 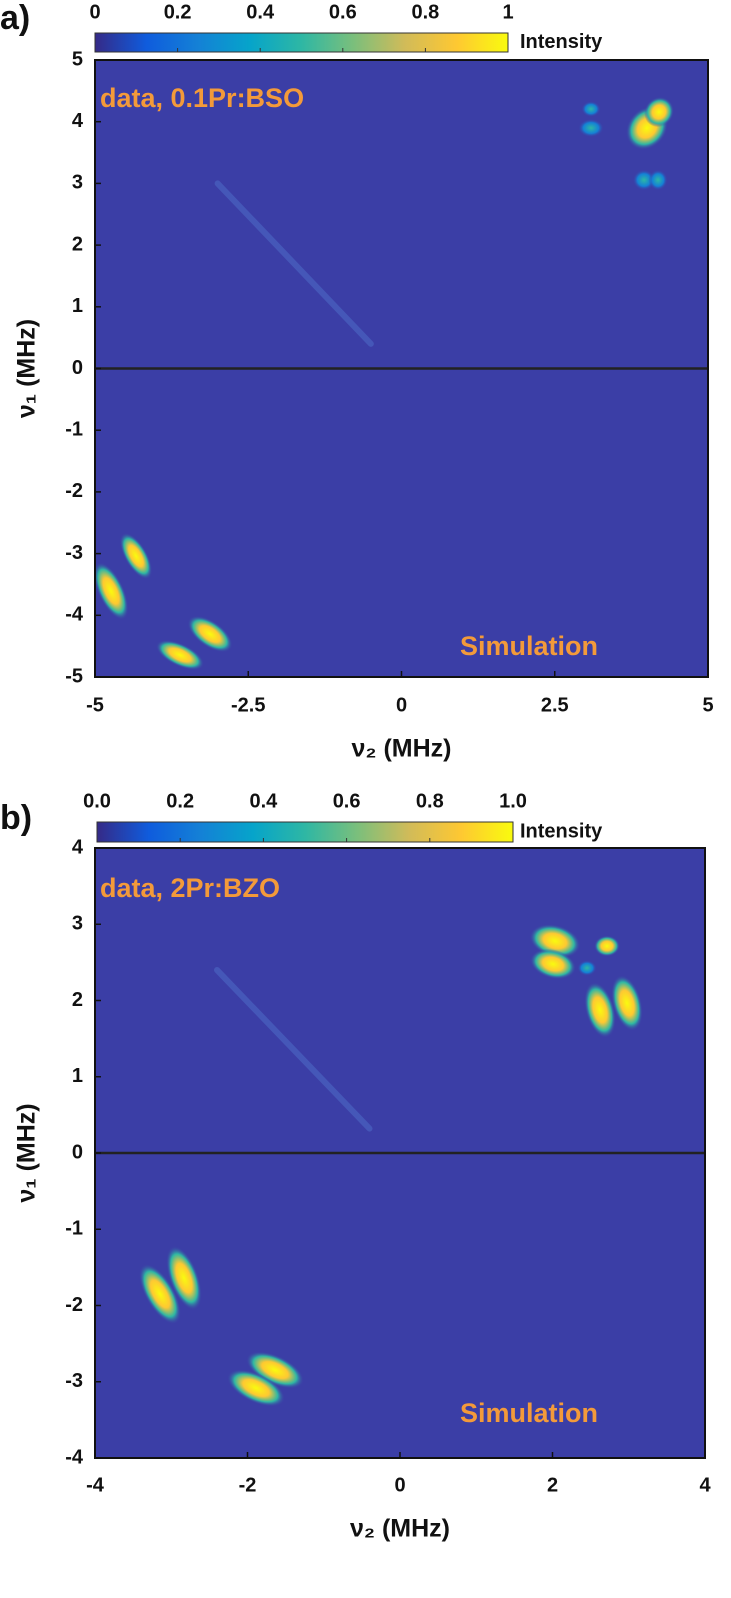 What do you see at coordinates (507, 12) in the screenshot?
I see `colorbar-tick-label: 1` at bounding box center [507, 12].